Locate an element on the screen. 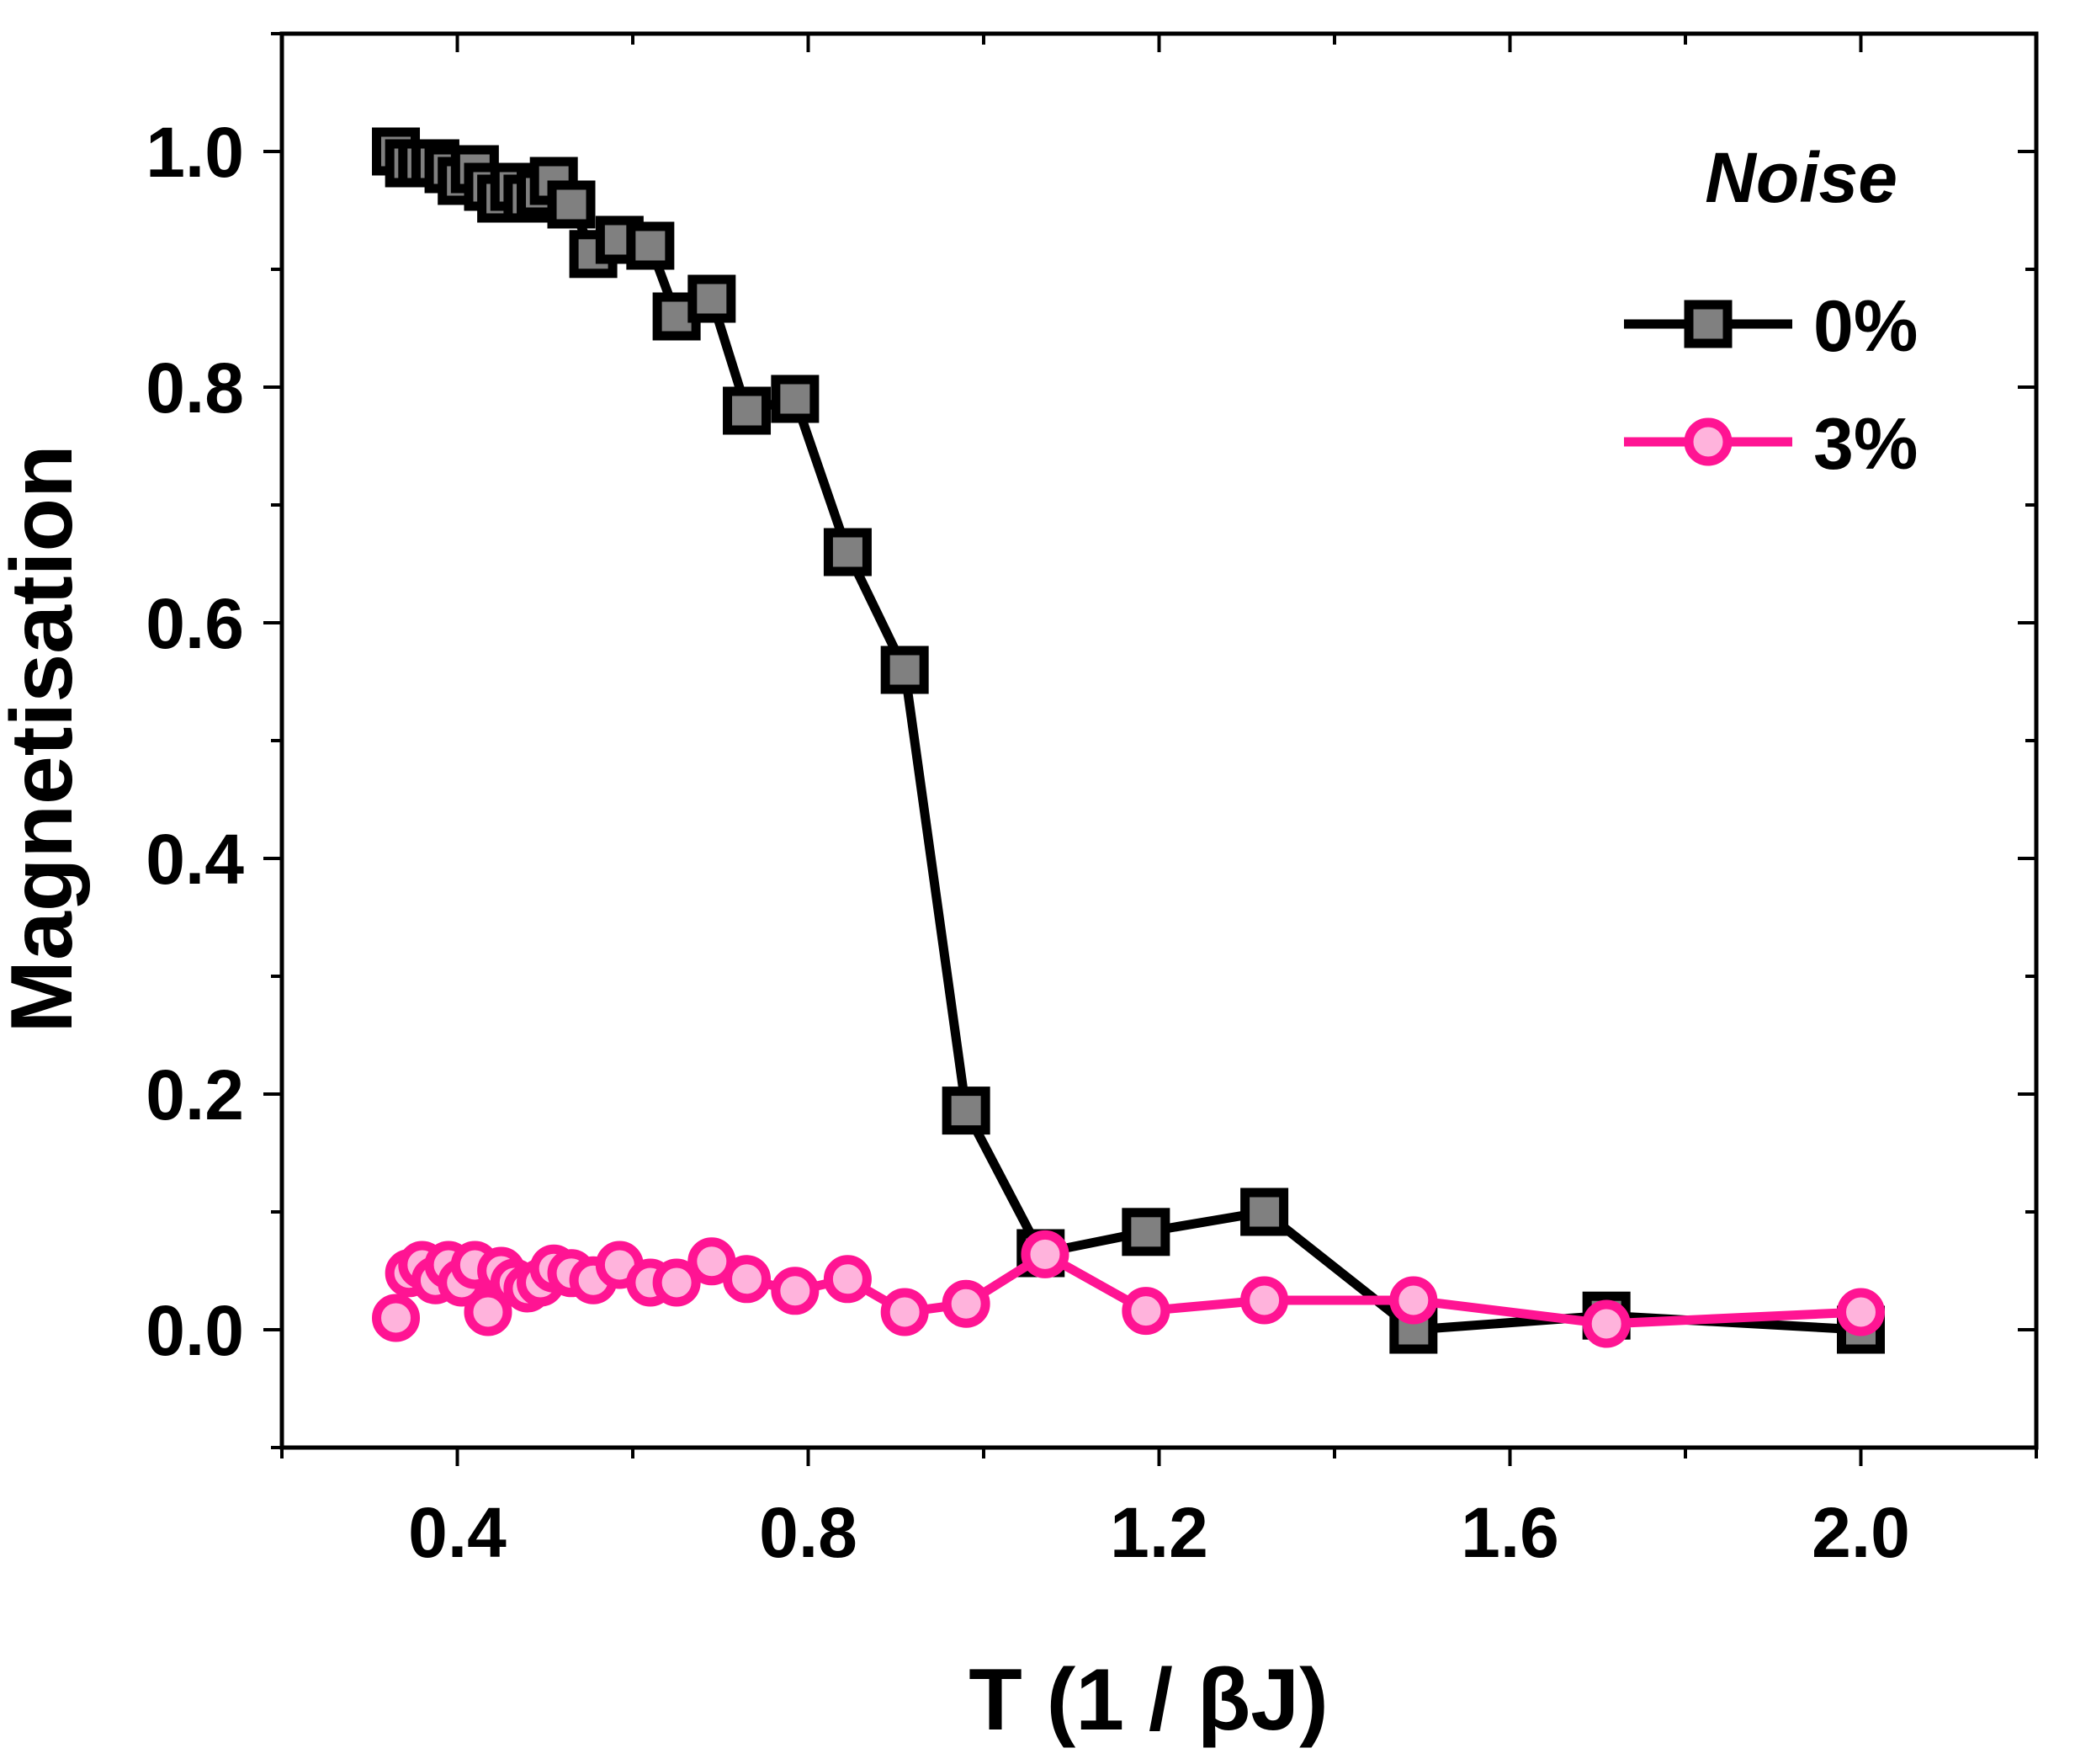  y-tick-label: 0.2 is located at coordinates (195, 1095).